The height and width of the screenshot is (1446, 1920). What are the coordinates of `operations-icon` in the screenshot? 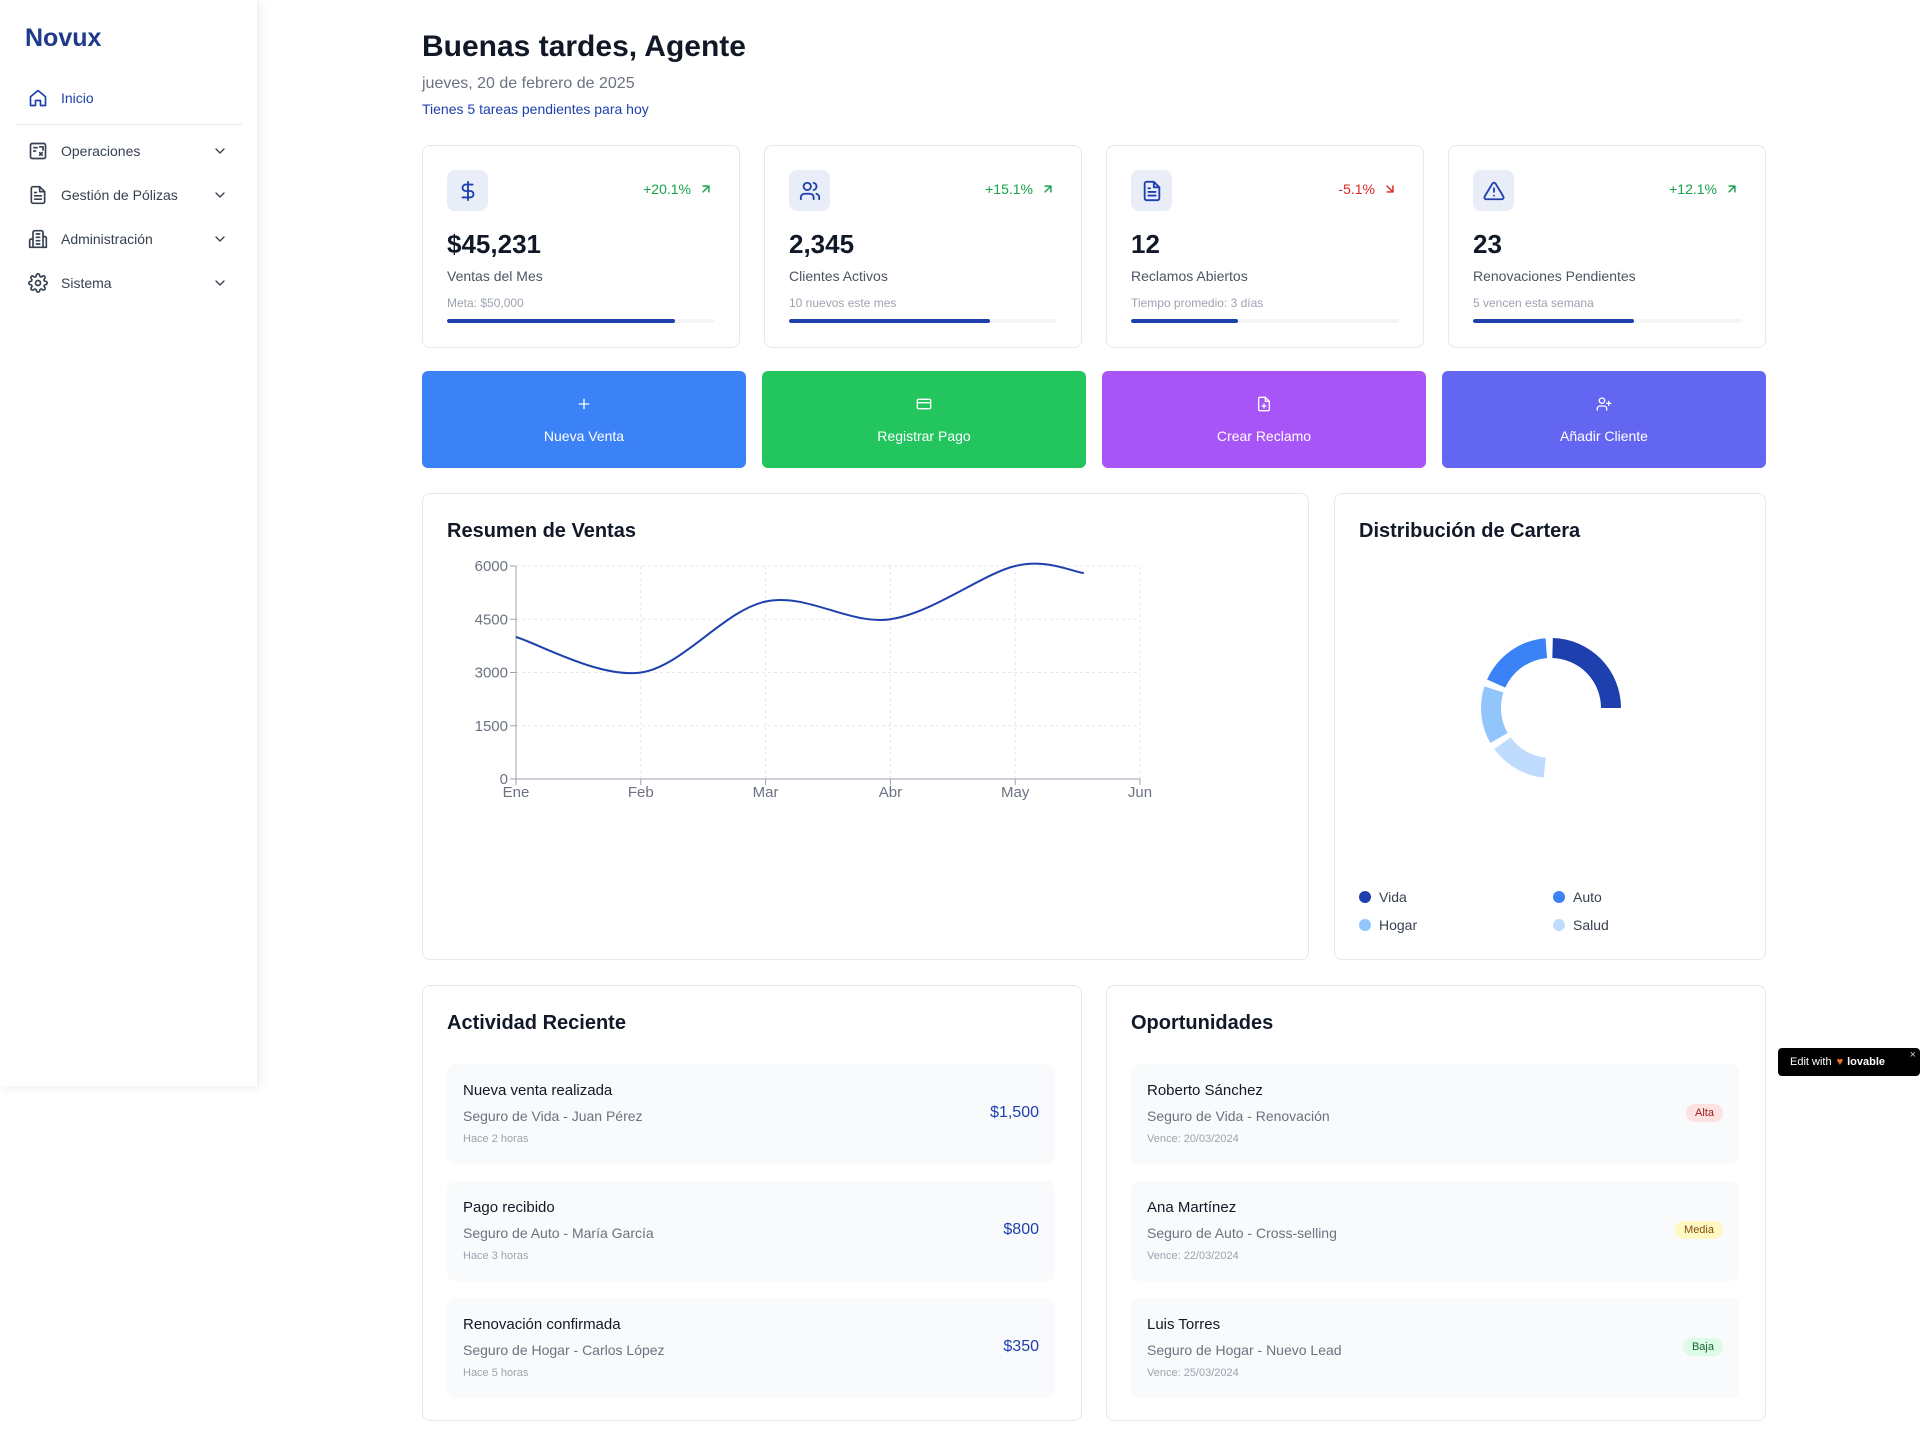 It's located at (38, 151).